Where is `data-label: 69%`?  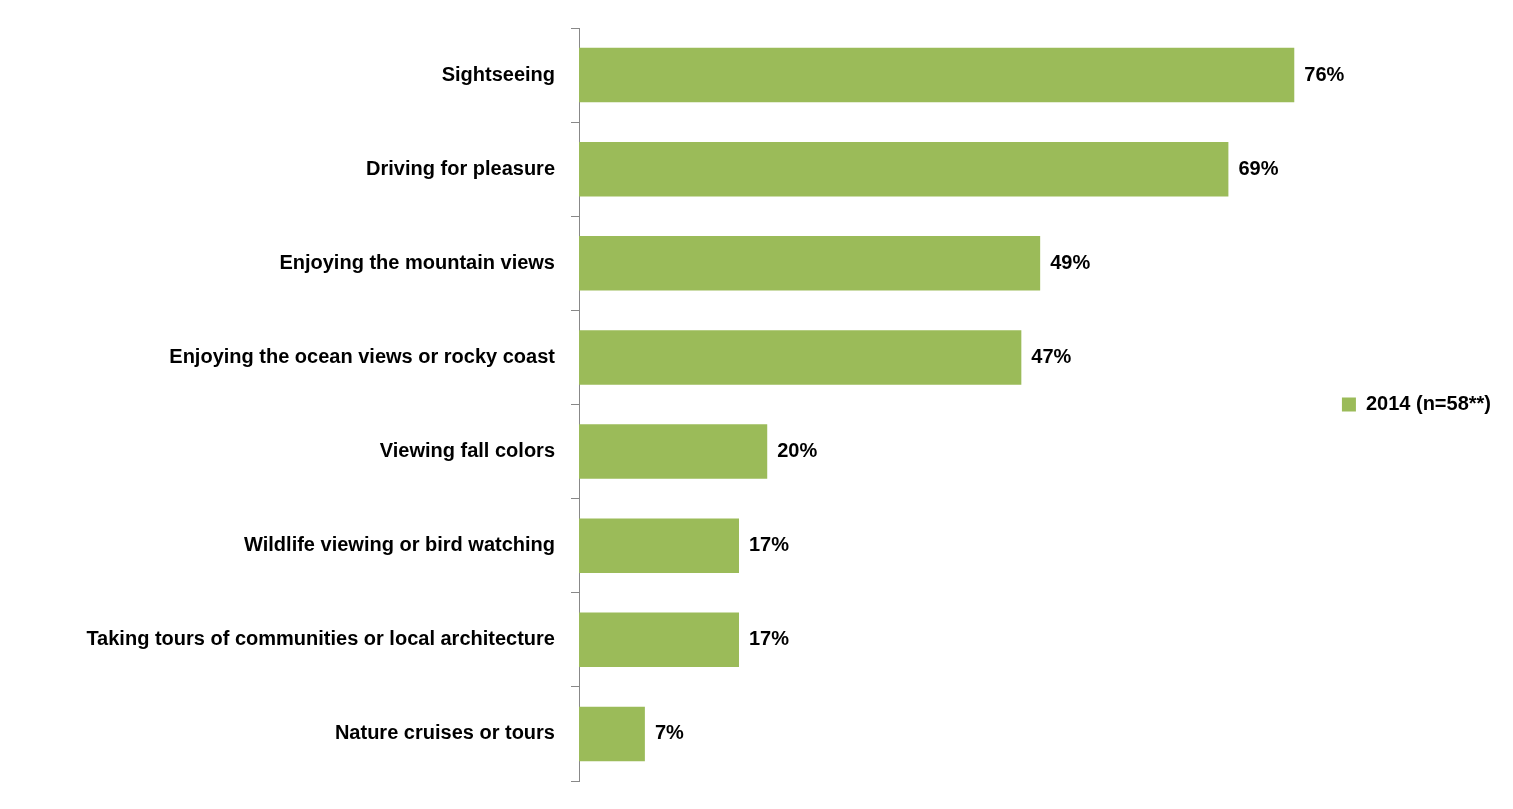 data-label: 69% is located at coordinates (1258, 167).